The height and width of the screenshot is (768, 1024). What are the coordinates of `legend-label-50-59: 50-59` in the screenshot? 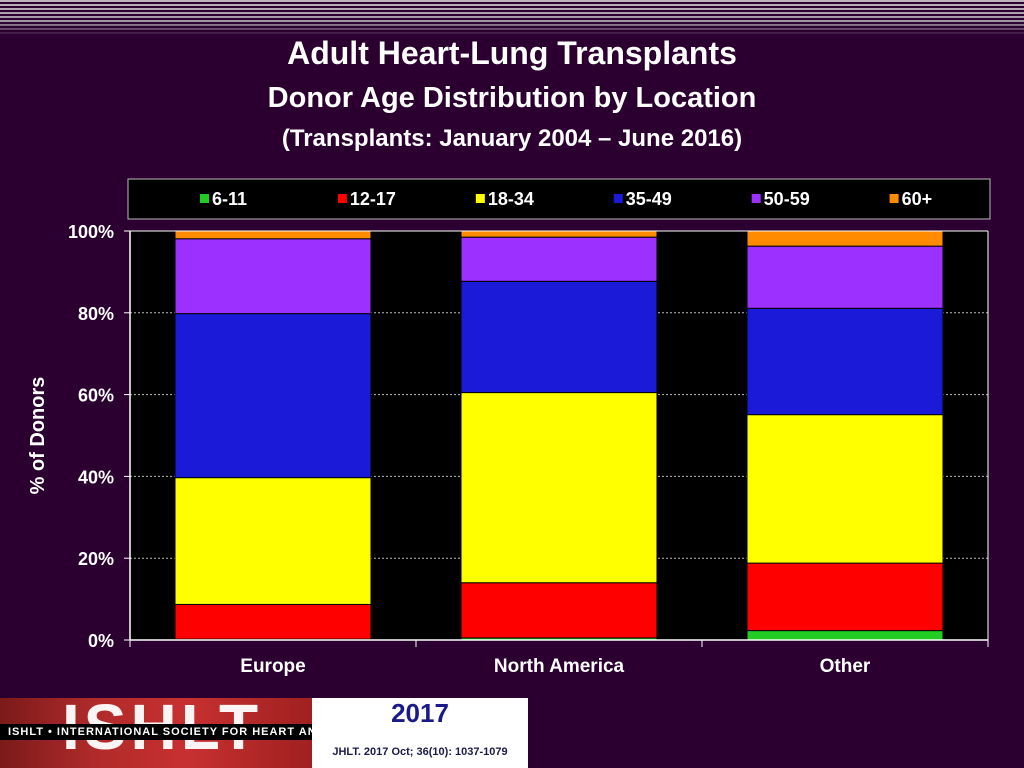 It's located at (787, 199).